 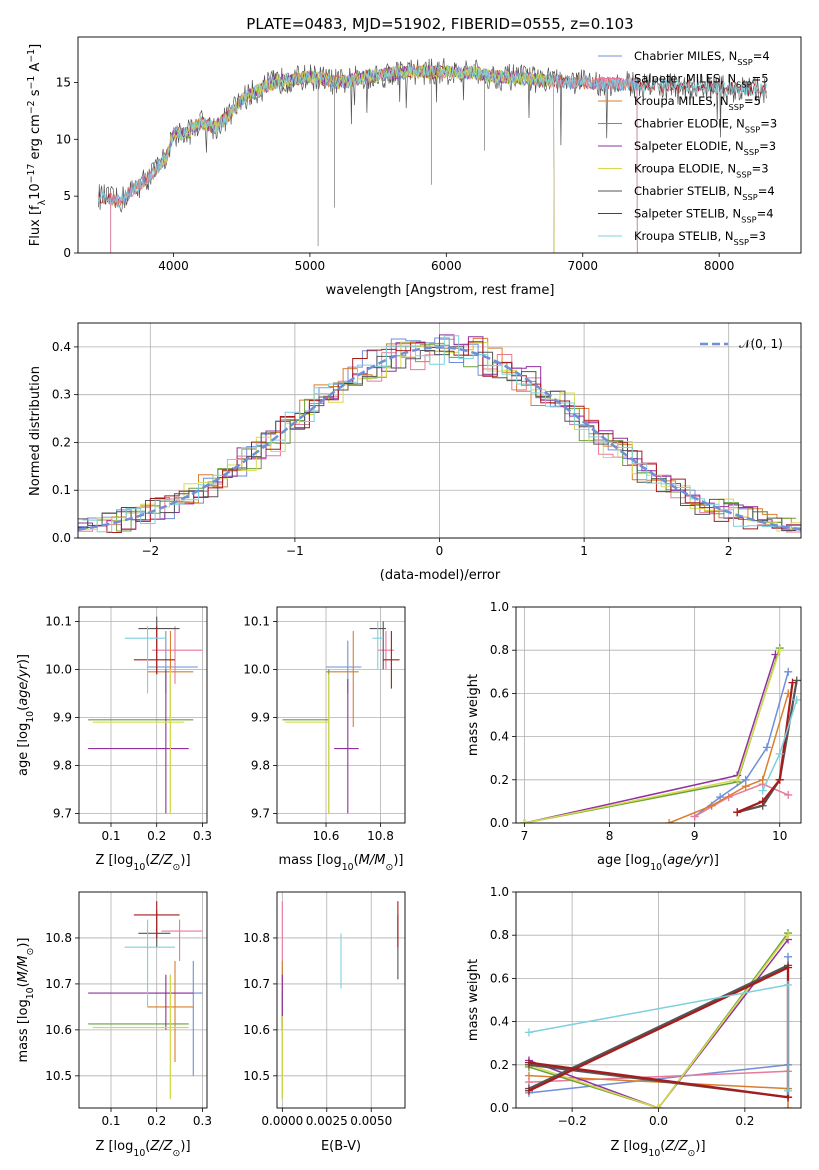 I want to click on axes-frame, so click(x=658, y=715).